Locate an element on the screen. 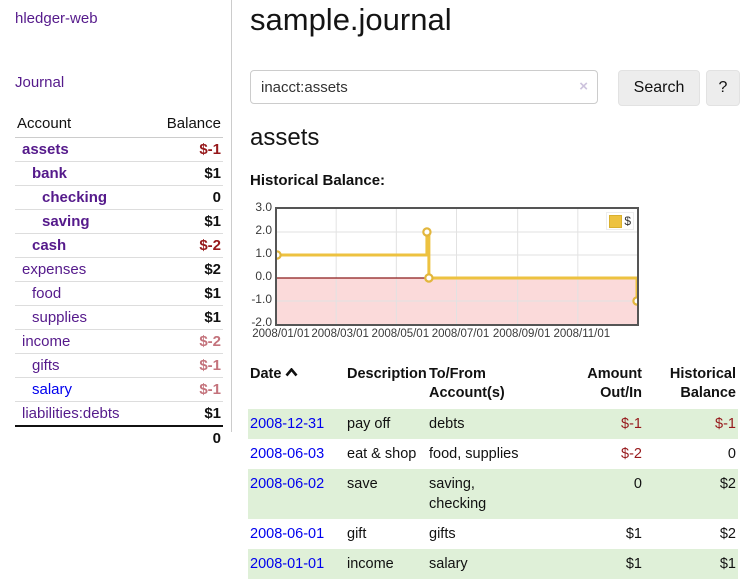 This screenshot has width=742, height=582. register-row: 2008-12-31 pay off debts $-1 $-1 is located at coordinates (493, 424).